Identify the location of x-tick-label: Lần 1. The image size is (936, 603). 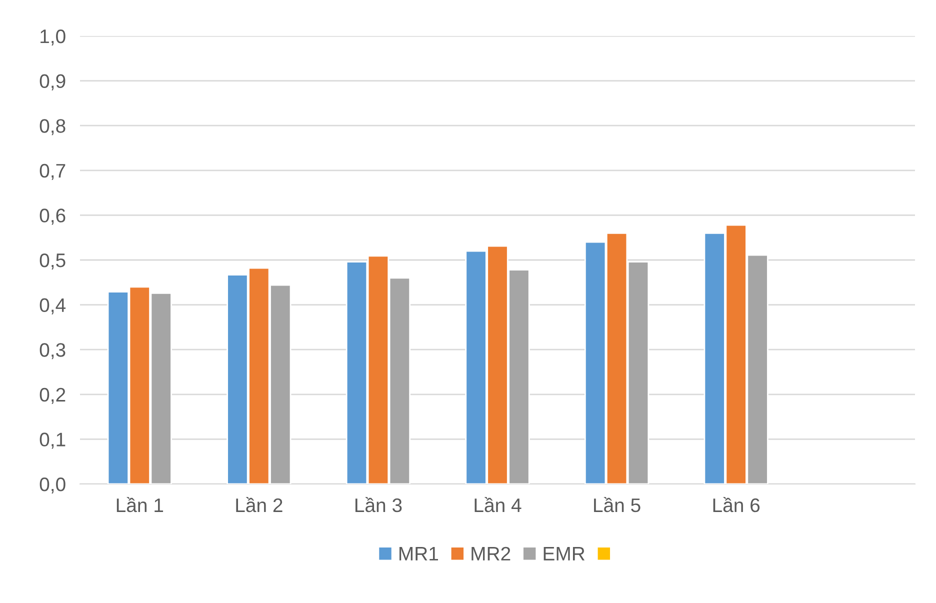
(140, 504).